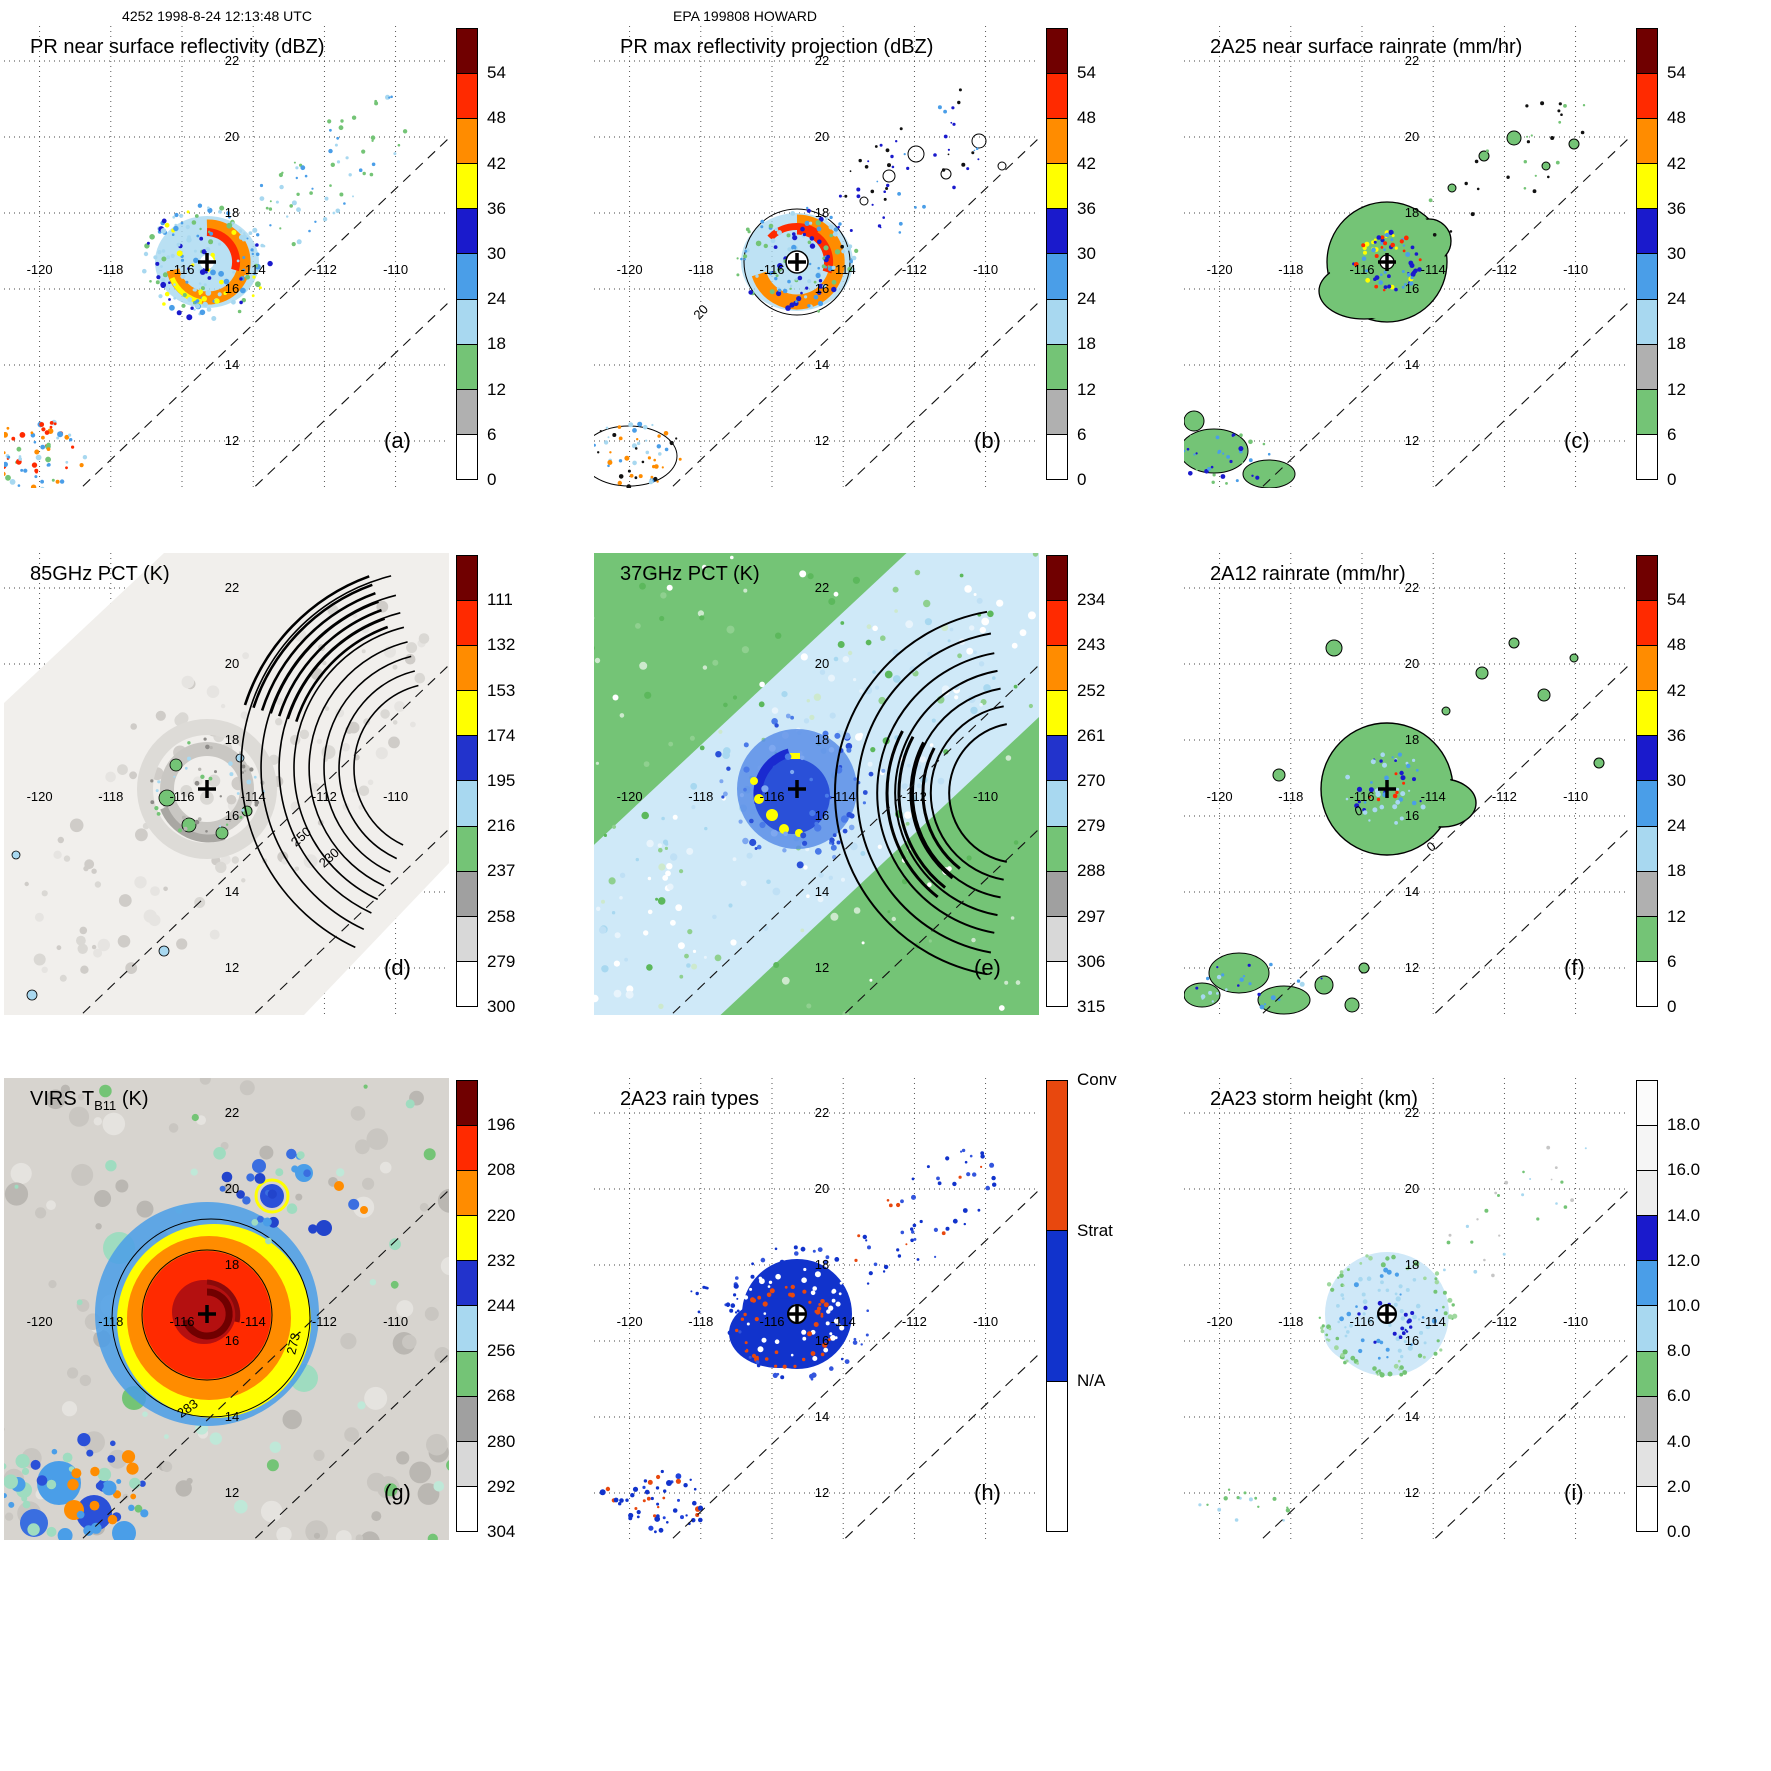  Describe the element at coordinates (1684, 1305) in the screenshot. I see `colorbar-tick-label: 10.0` at that location.